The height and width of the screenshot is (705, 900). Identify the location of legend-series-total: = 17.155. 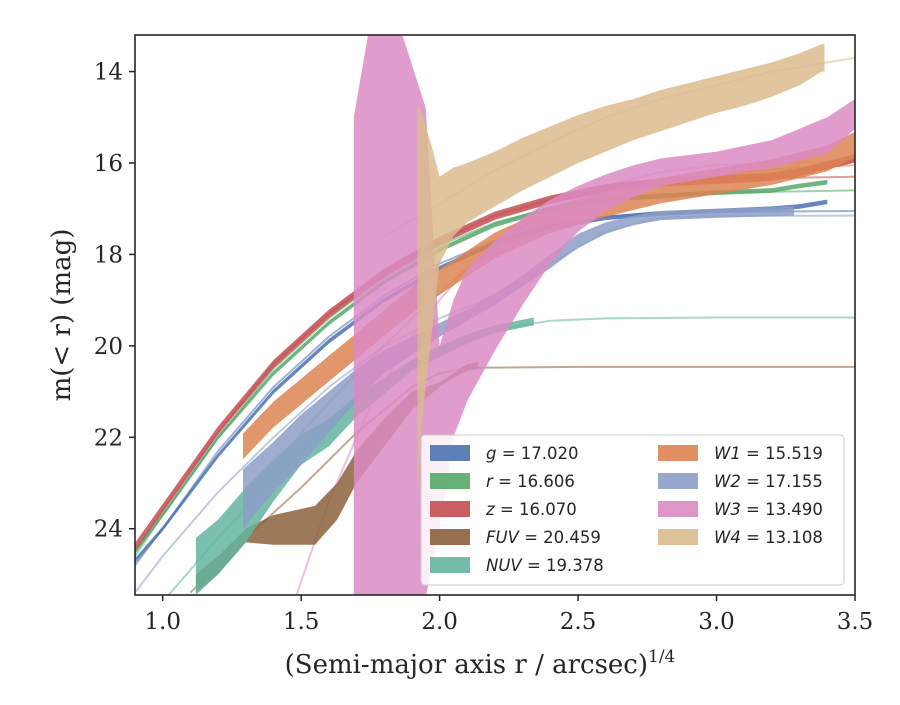
(782, 481).